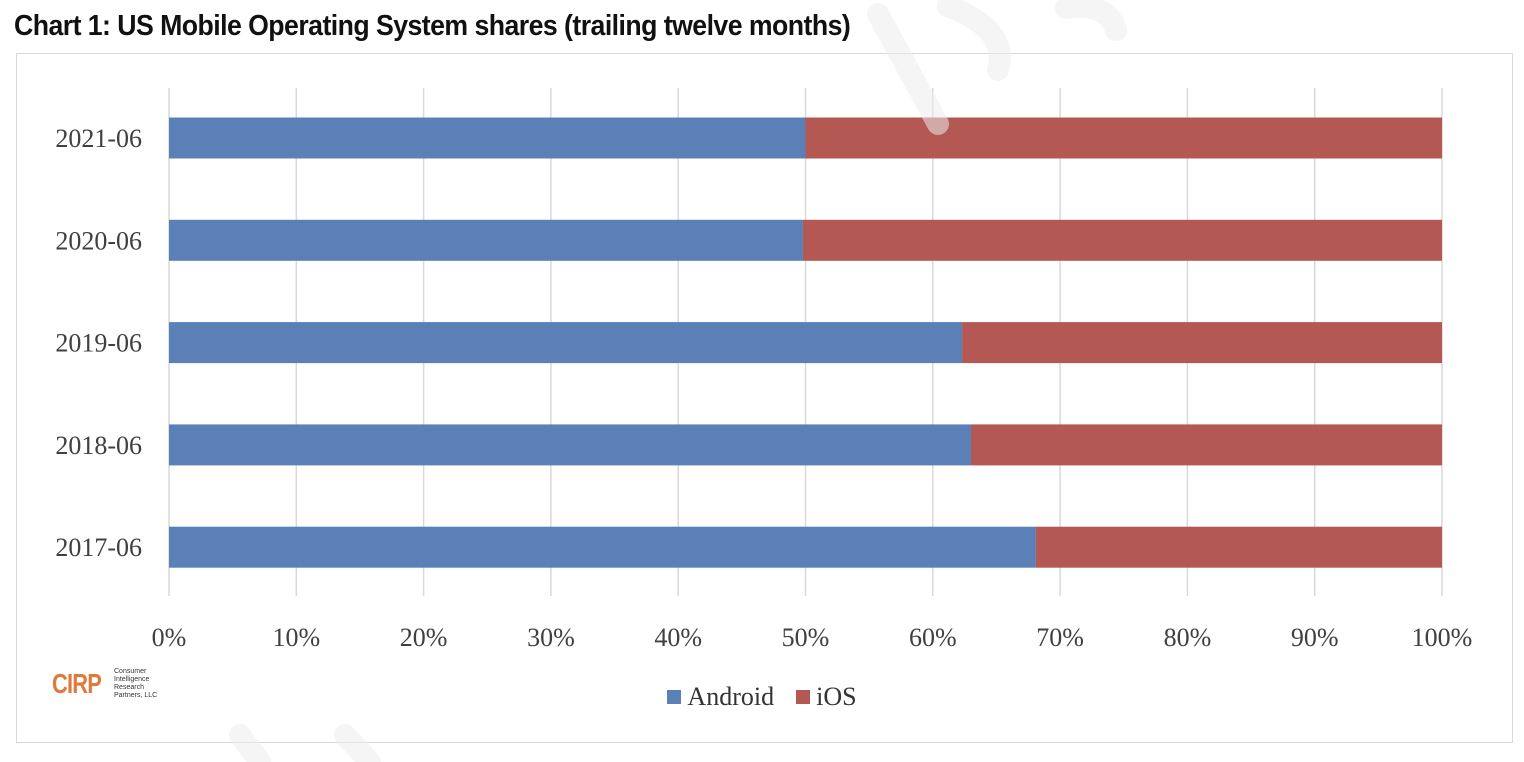 This screenshot has width=1524, height=762. Describe the element at coordinates (1060, 637) in the screenshot. I see `x-tick-label: 70%` at that location.